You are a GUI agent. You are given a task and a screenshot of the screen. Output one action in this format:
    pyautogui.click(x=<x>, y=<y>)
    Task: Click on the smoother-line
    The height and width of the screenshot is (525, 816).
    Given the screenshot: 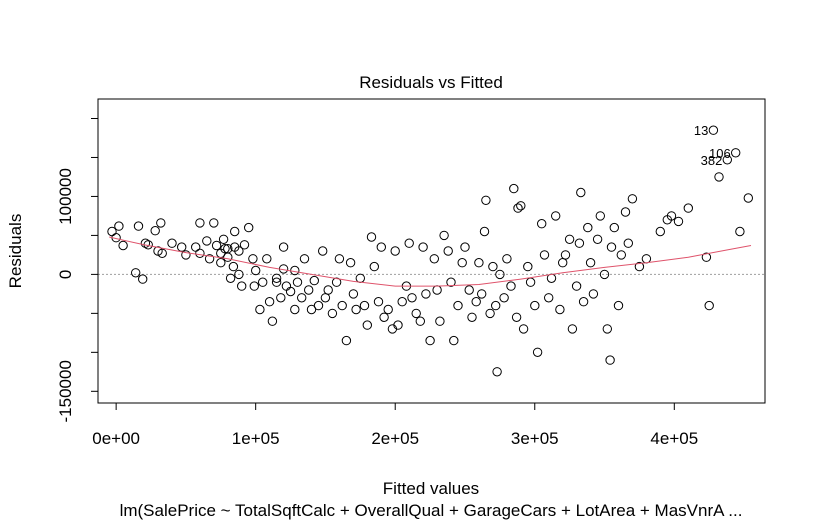 What is the action you would take?
    pyautogui.click(x=430, y=261)
    